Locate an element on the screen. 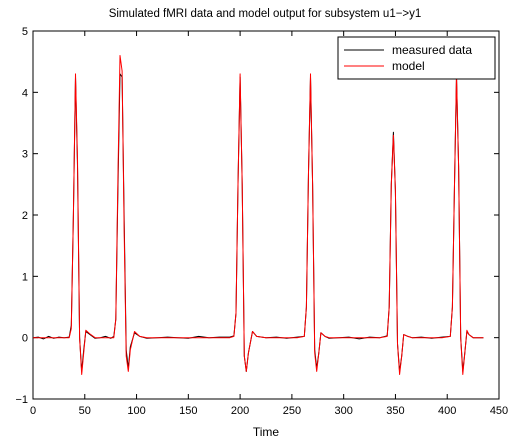 The height and width of the screenshot is (442, 512). x-tick-label: 300 is located at coordinates (343, 411).